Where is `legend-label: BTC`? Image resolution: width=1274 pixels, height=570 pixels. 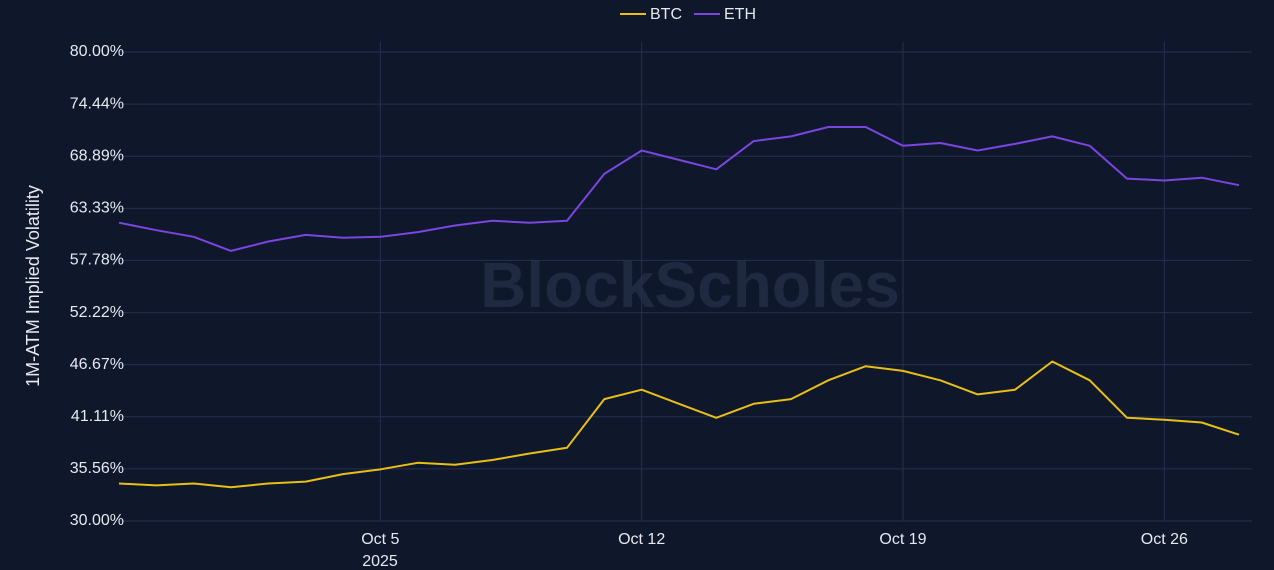 legend-label: BTC is located at coordinates (666, 14).